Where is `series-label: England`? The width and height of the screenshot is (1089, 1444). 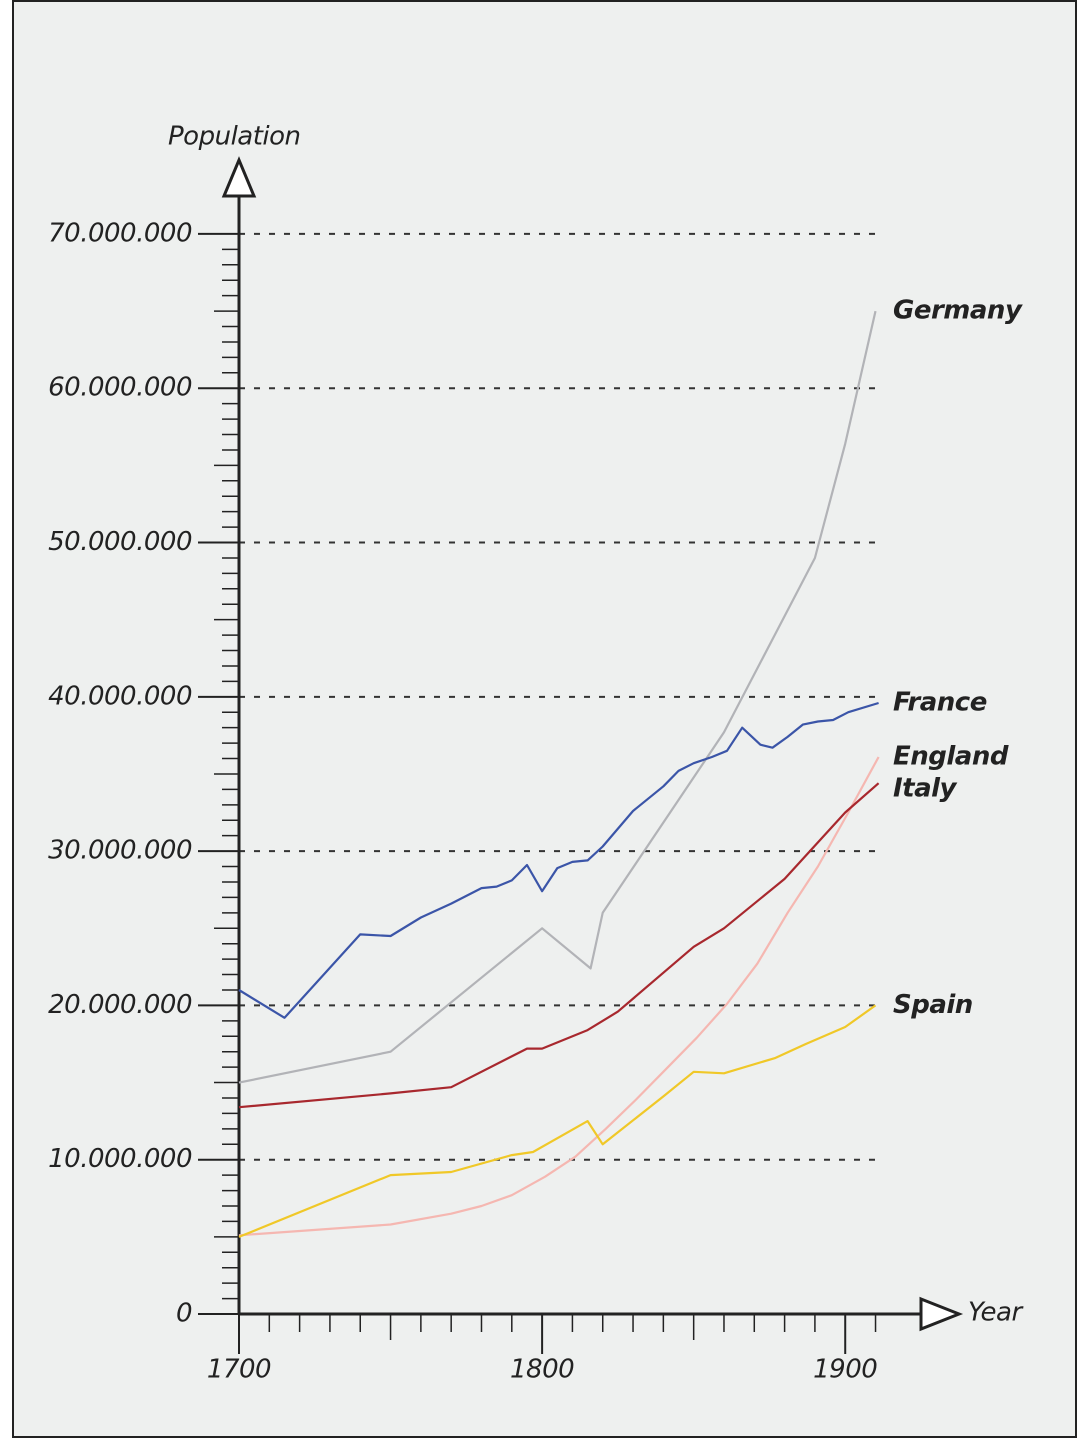 series-label: England is located at coordinates (951, 756).